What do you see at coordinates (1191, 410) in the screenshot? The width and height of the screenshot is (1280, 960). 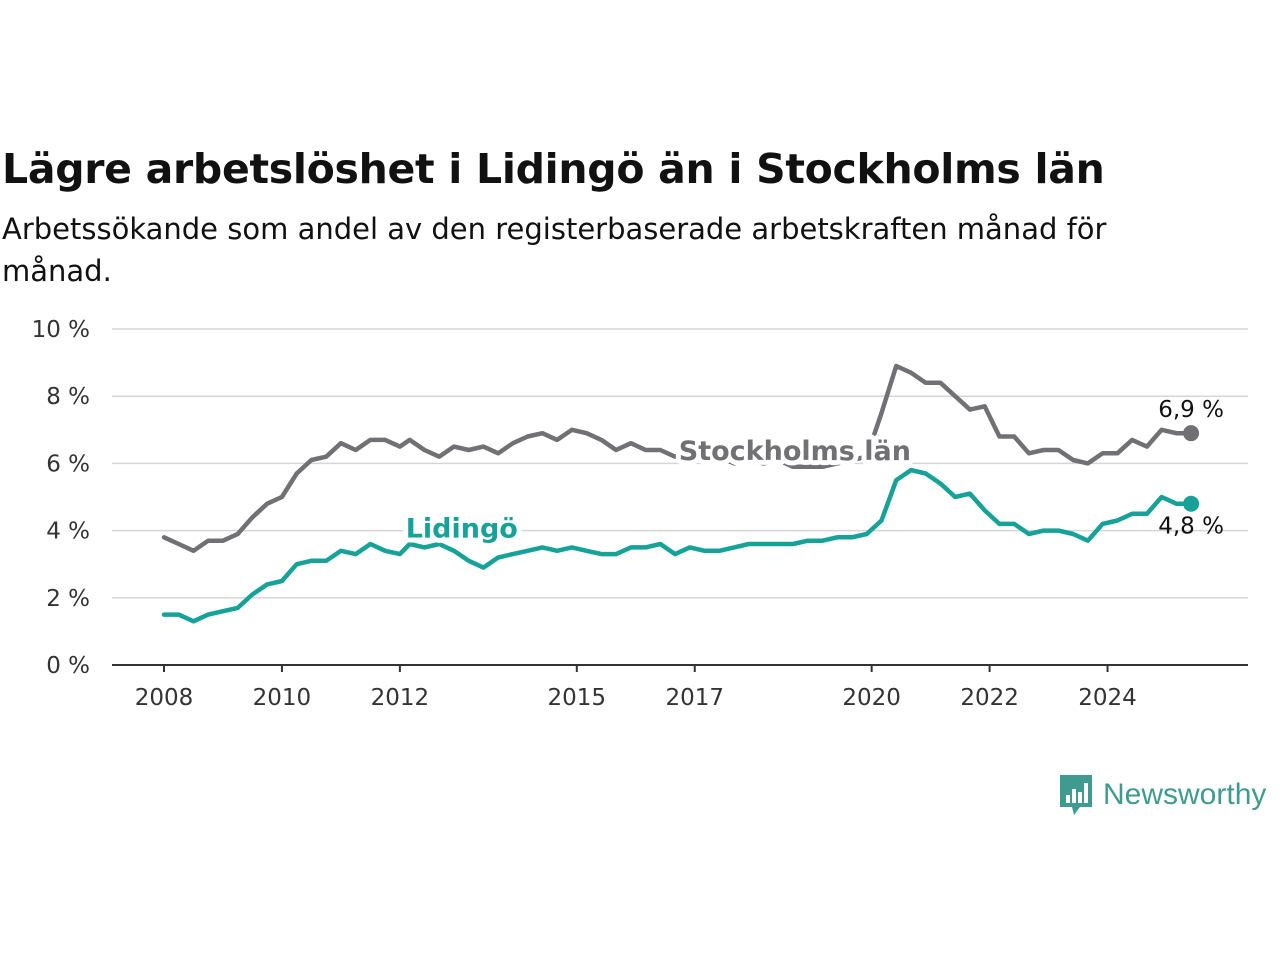 I see `end-value-label-0: 6,9 %` at bounding box center [1191, 410].